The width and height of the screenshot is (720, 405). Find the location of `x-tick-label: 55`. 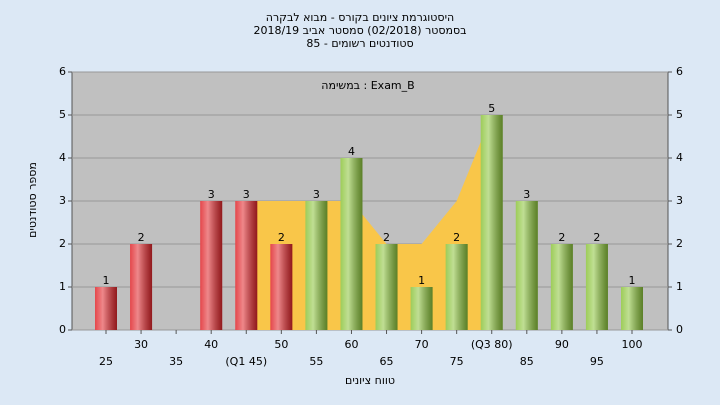

x-tick-label: 55 is located at coordinates (316, 361).